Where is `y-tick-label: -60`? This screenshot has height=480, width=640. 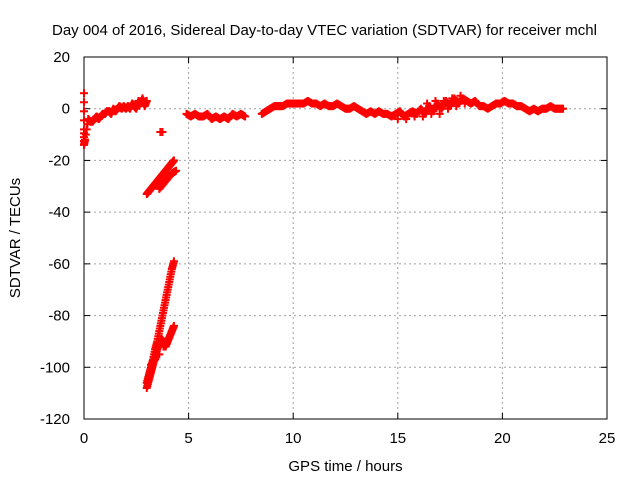
y-tick-label: -60 is located at coordinates (59, 264).